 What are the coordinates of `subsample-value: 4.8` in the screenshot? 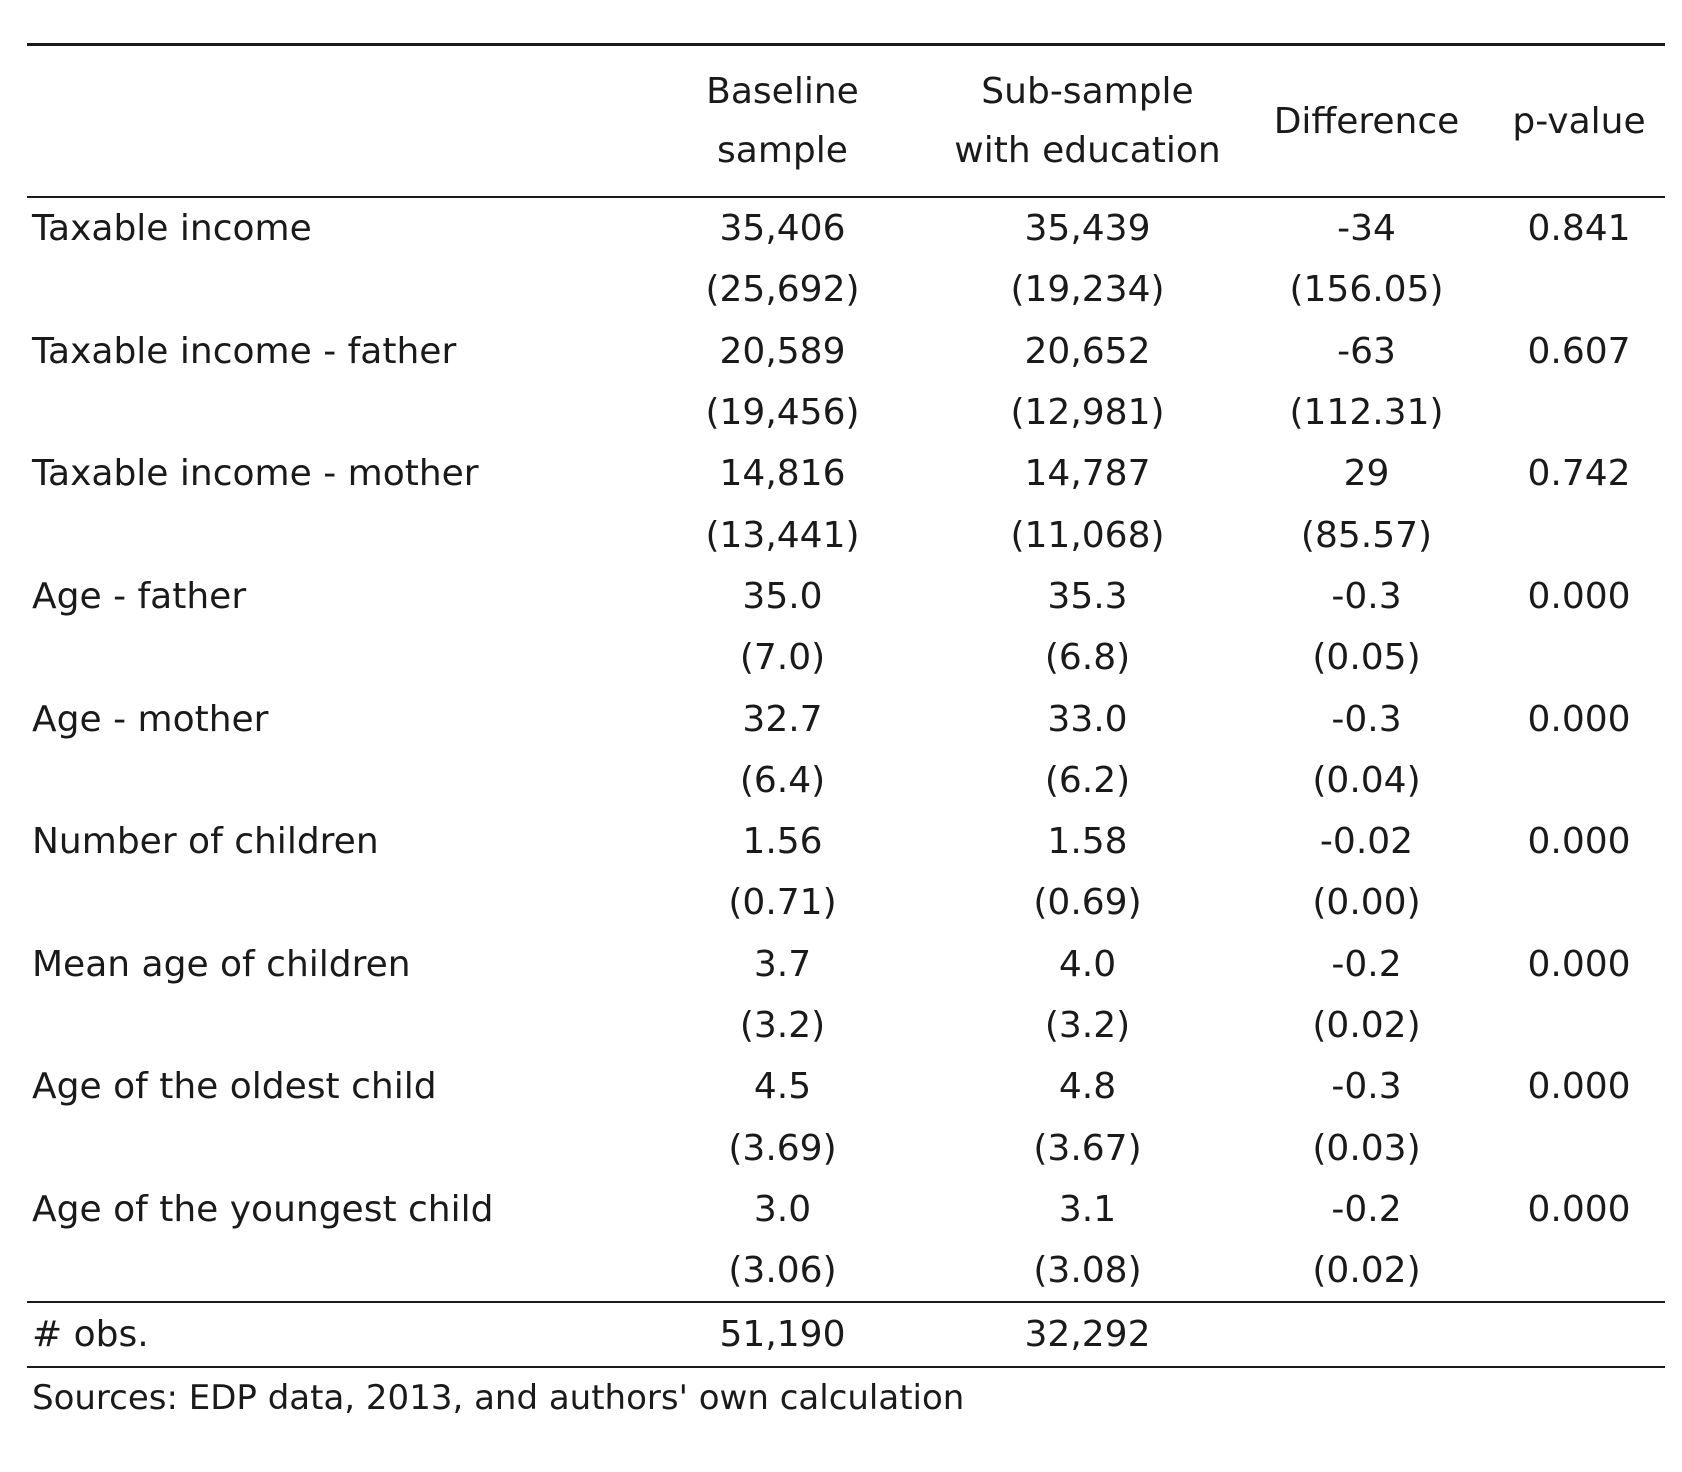 It's located at (1087, 1087).